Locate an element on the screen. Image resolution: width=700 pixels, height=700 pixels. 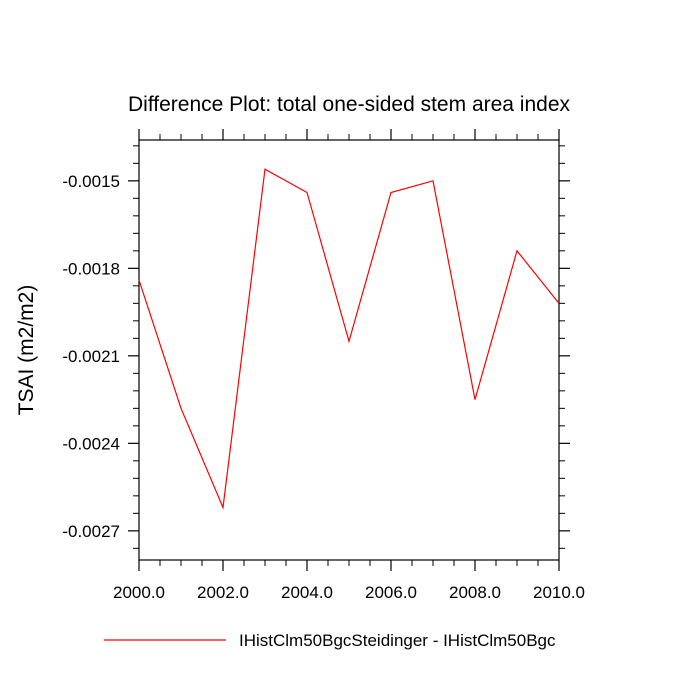
x-tick-label: 2000.0 is located at coordinates (139, 592).